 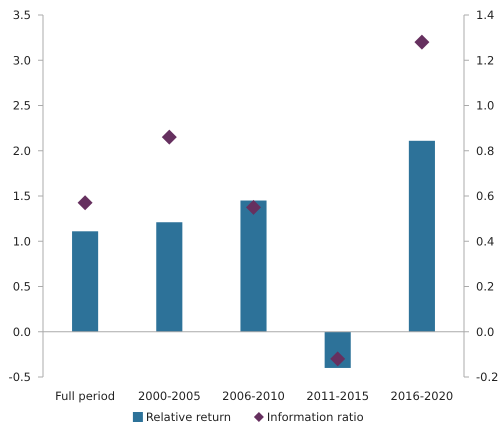 What do you see at coordinates (253, 396) in the screenshot?
I see `x-tick-label: 2006-2010` at bounding box center [253, 396].